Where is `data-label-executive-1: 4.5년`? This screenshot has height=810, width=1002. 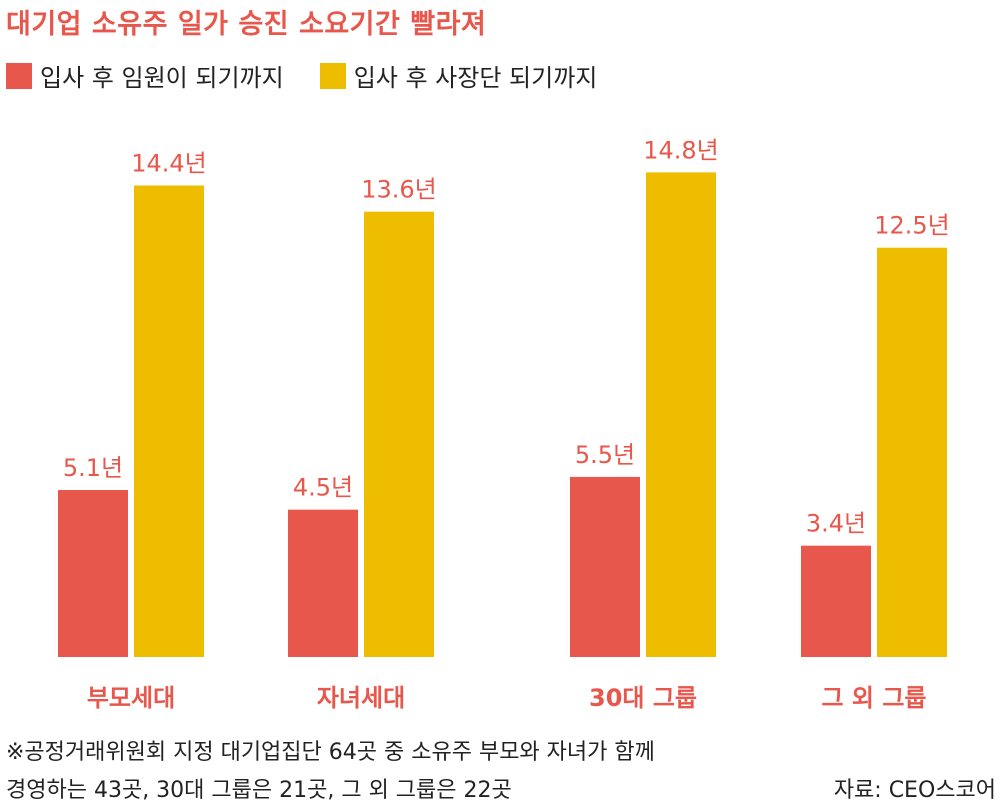
data-label-executive-1: 4.5년 is located at coordinates (323, 488).